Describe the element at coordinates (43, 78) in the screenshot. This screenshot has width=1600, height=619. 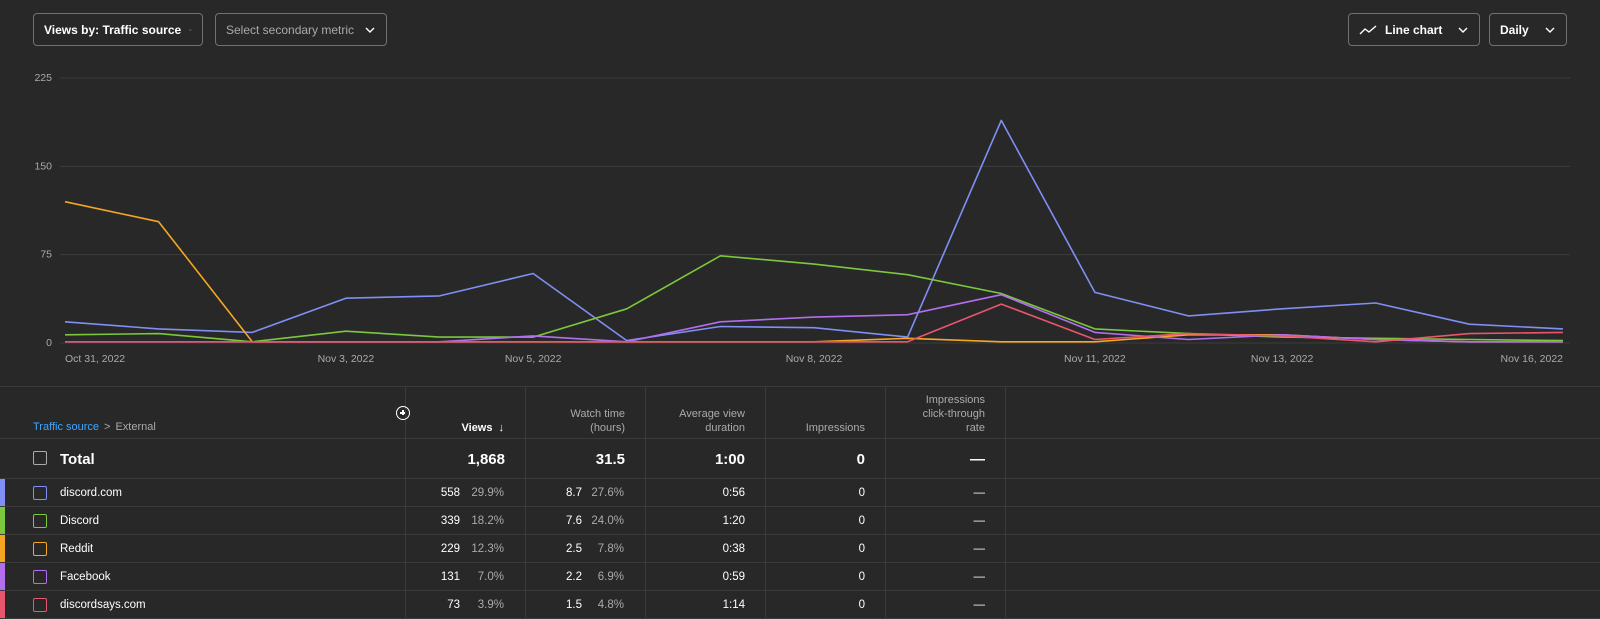
I see `y-tick-label: 225` at that location.